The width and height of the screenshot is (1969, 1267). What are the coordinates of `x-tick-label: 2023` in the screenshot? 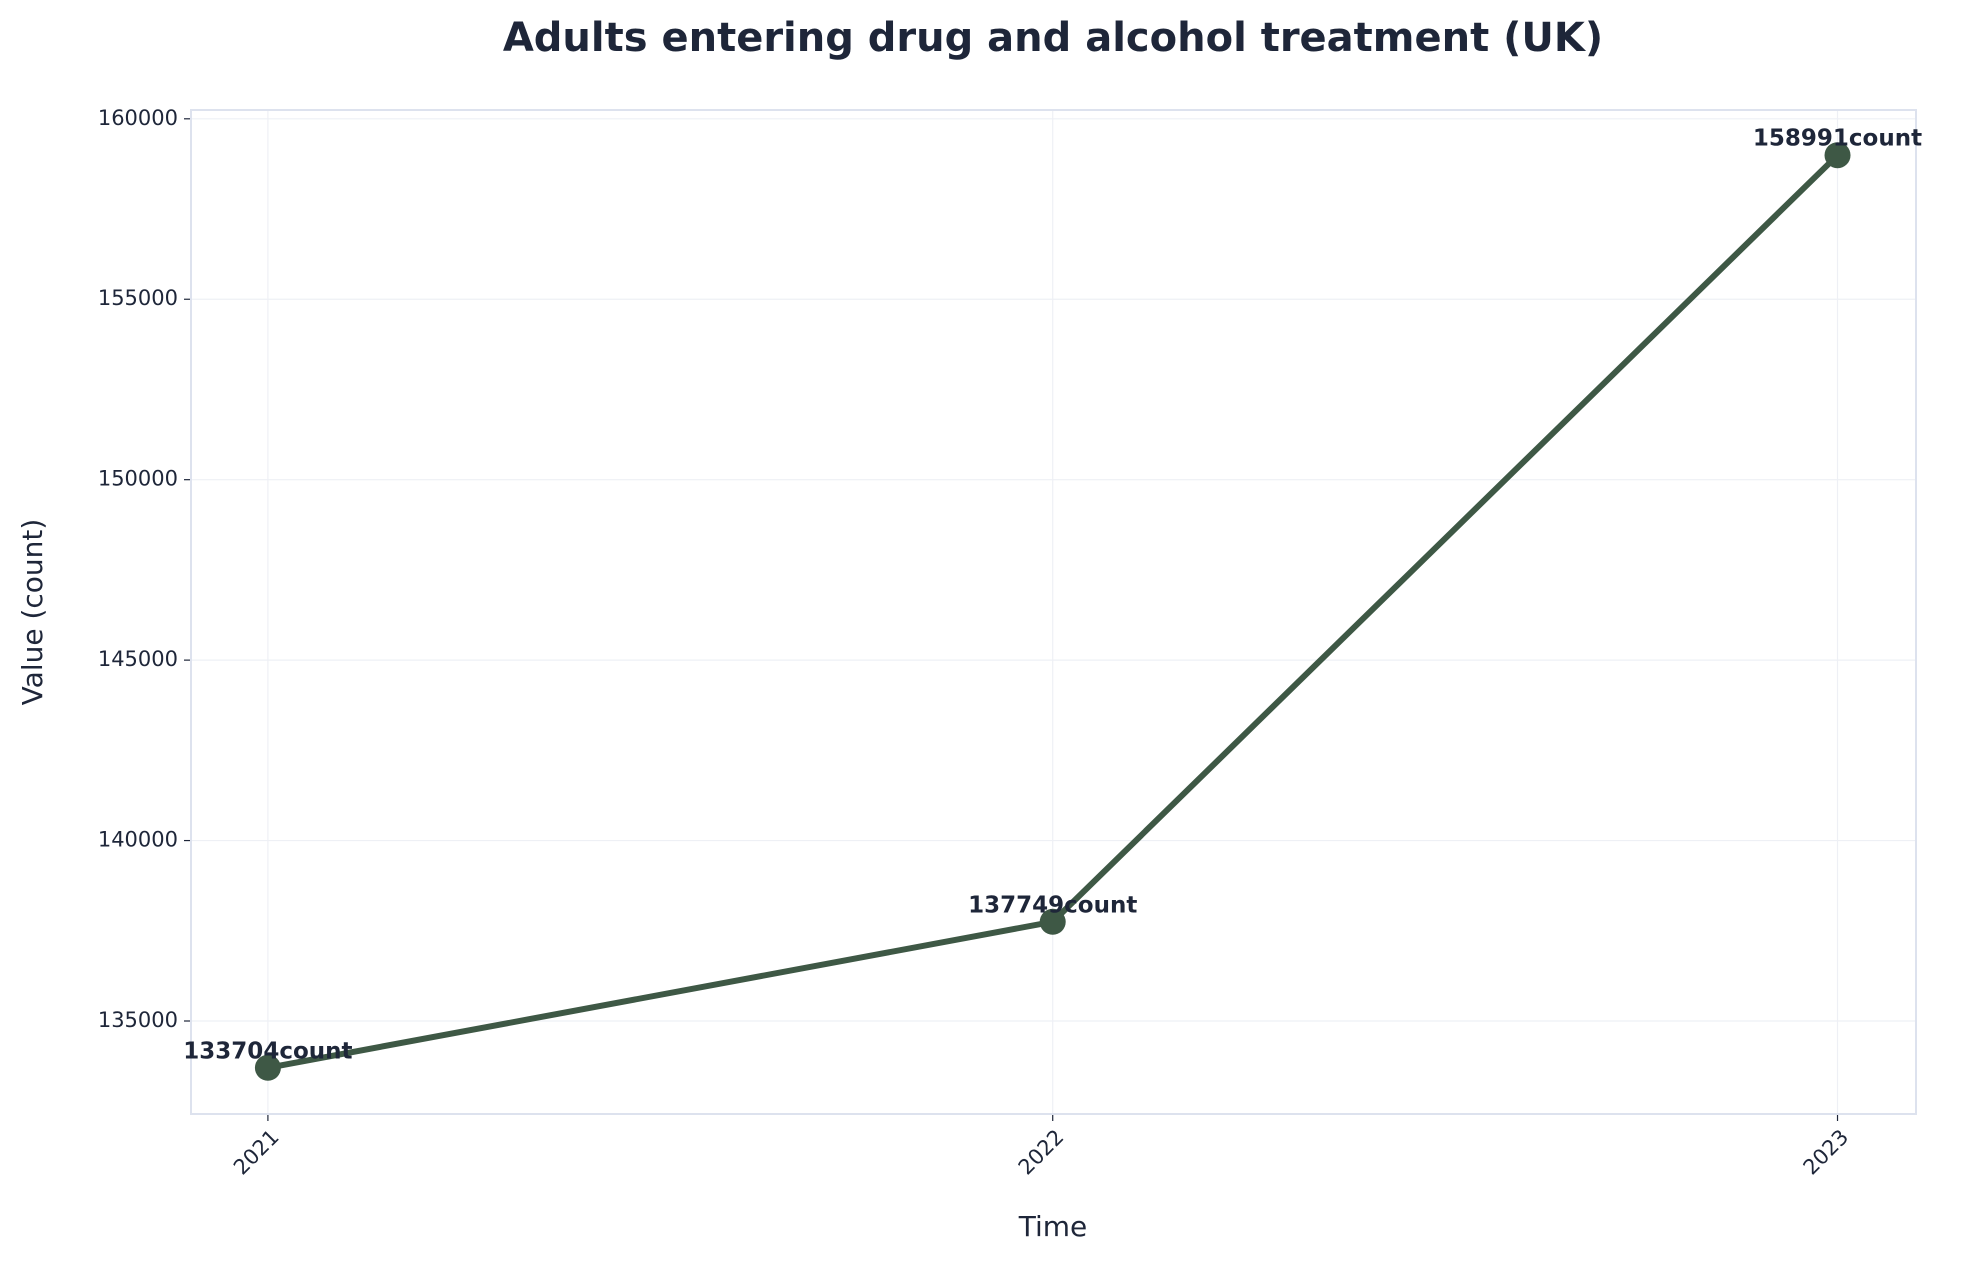 It's located at (1826, 1152).